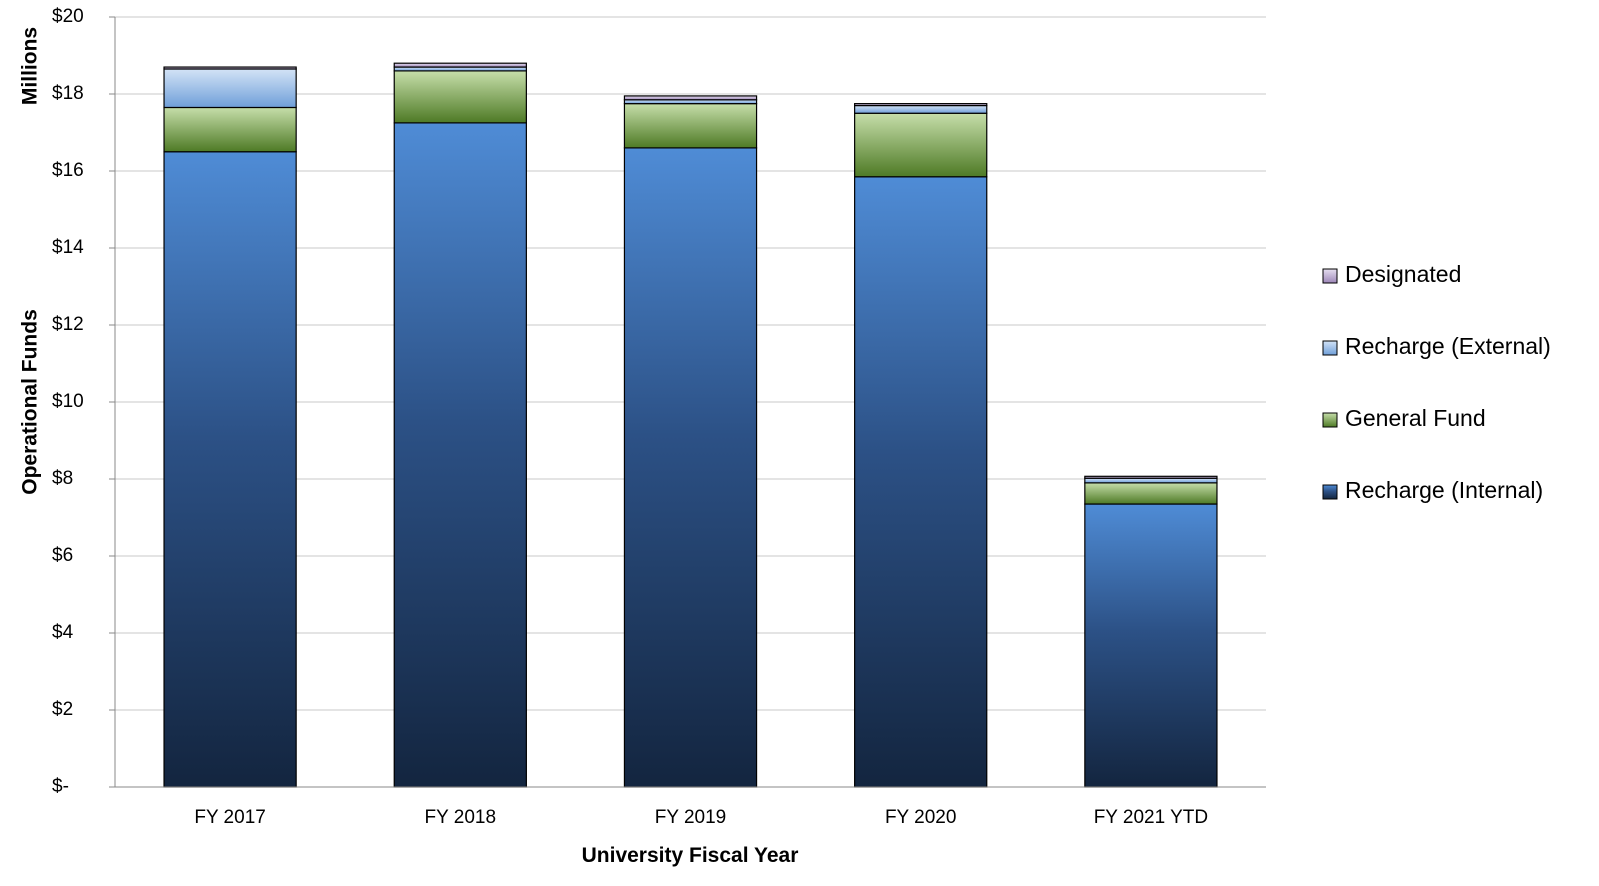  Describe the element at coordinates (1403, 274) in the screenshot. I see `legend-label-designated: Designated` at that location.